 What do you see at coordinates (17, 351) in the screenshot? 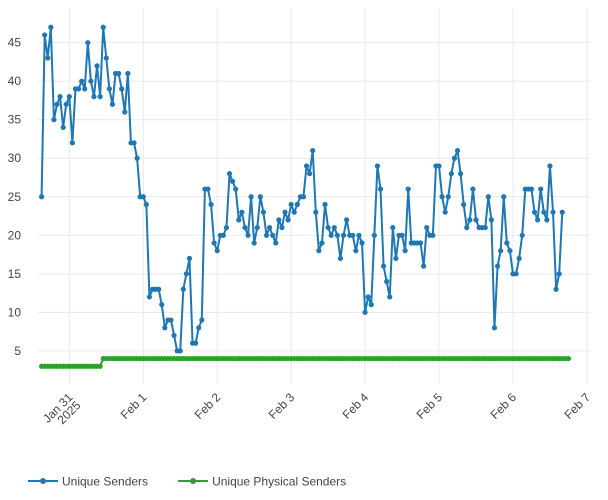
I see `y-tick-label: 5` at bounding box center [17, 351].